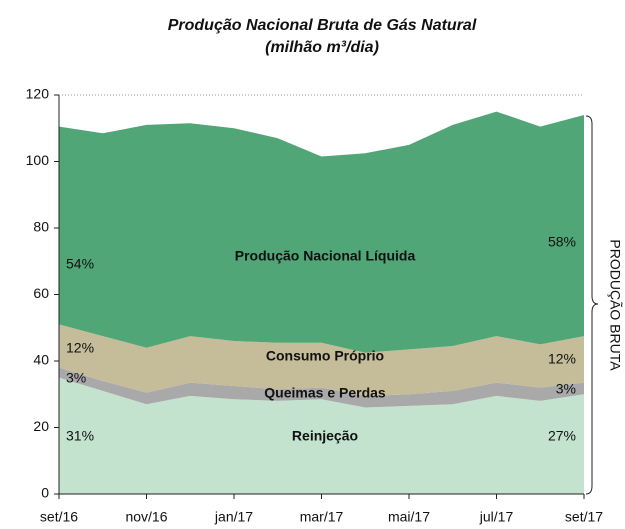 The width and height of the screenshot is (625, 529). What do you see at coordinates (496, 517) in the screenshot?
I see `x-tick-label: jul/17` at bounding box center [496, 517].